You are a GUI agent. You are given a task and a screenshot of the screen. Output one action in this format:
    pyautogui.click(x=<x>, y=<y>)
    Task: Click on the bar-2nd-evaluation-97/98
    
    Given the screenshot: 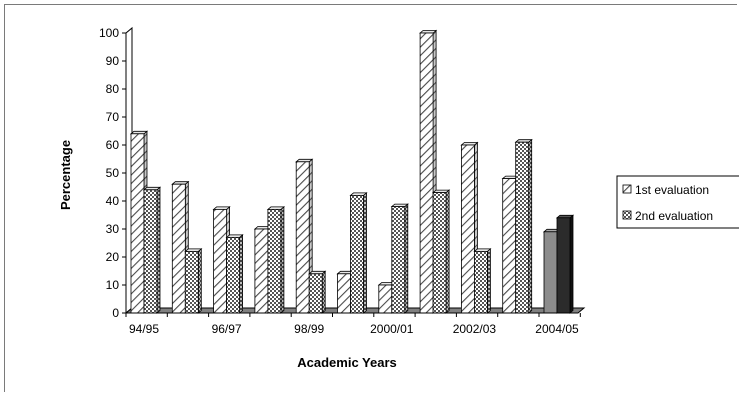 What is the action you would take?
    pyautogui.click(x=276, y=260)
    